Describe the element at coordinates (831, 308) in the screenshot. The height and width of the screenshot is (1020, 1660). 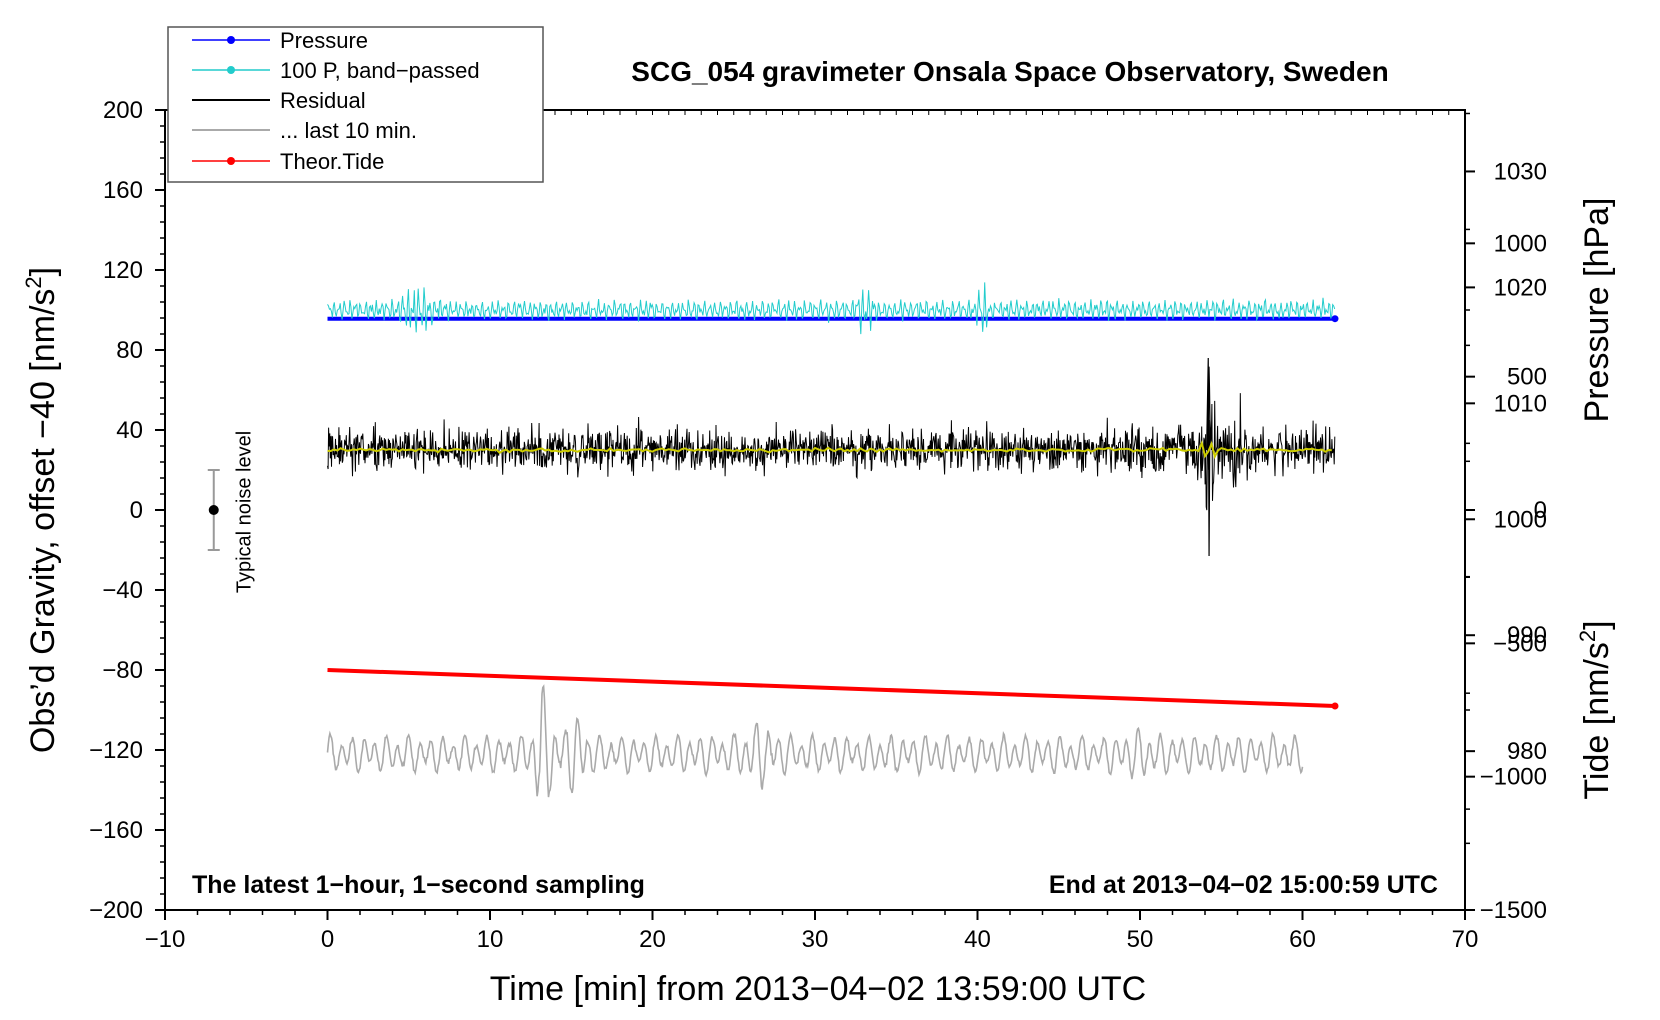
I see `bandpassed-line` at that location.